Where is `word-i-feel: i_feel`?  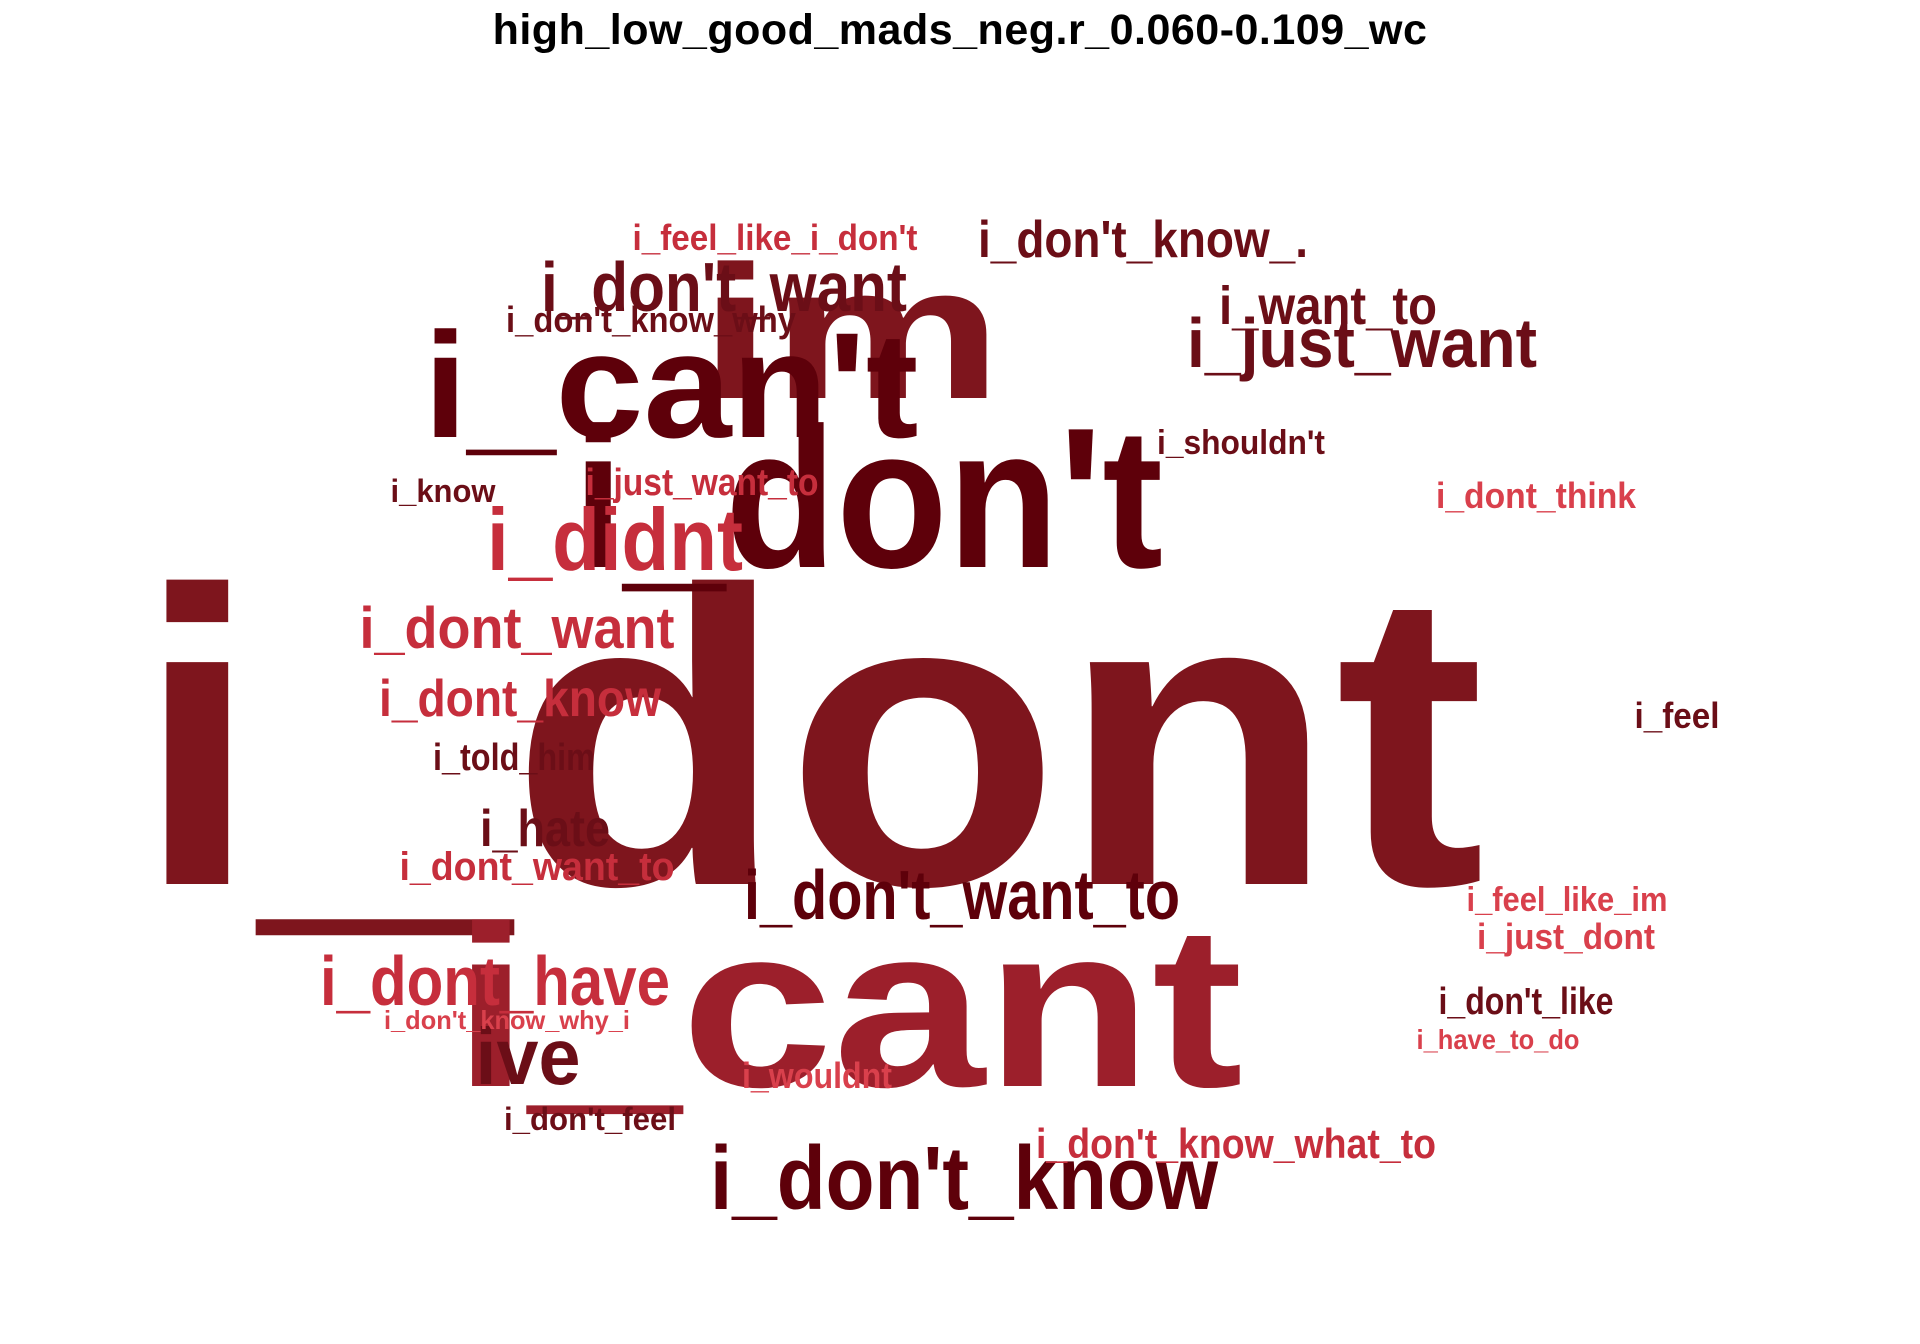 word-i-feel: i_feel is located at coordinates (1677, 715).